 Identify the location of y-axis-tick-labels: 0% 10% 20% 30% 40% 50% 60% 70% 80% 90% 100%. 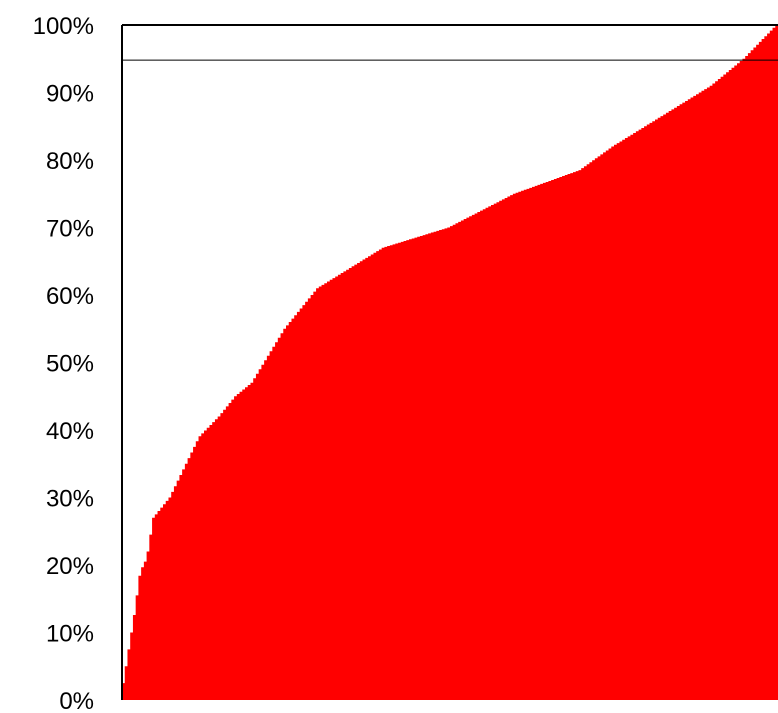
(63, 363).